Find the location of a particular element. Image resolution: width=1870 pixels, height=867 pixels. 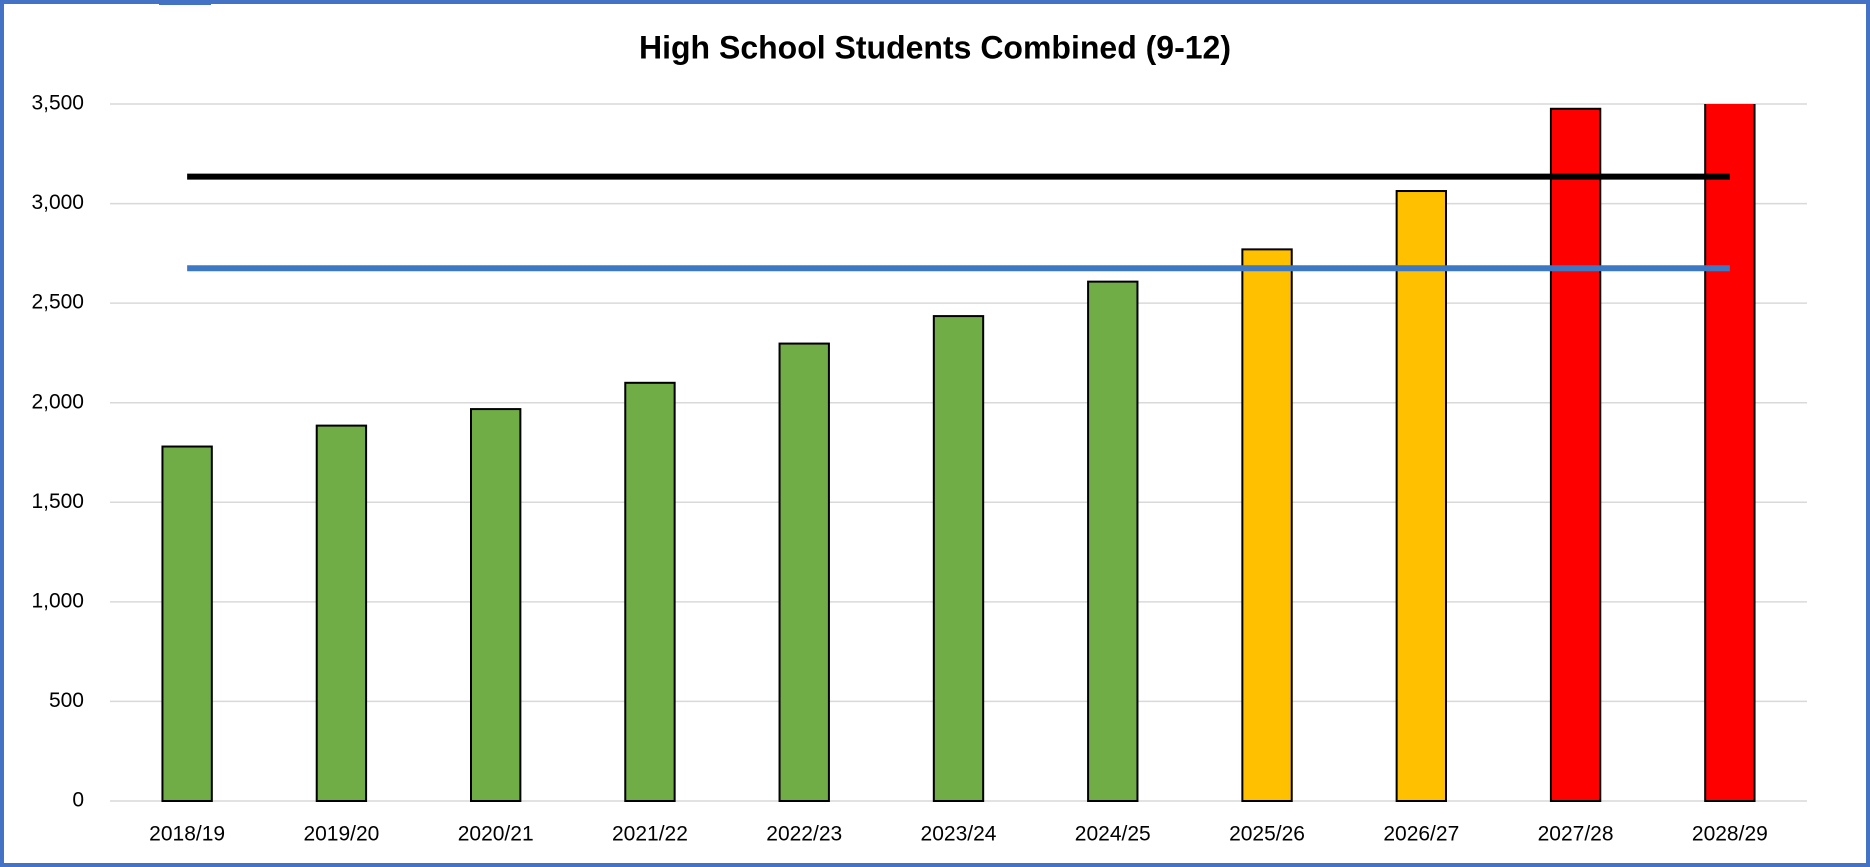

y-tick-label: 0 is located at coordinates (78, 800).